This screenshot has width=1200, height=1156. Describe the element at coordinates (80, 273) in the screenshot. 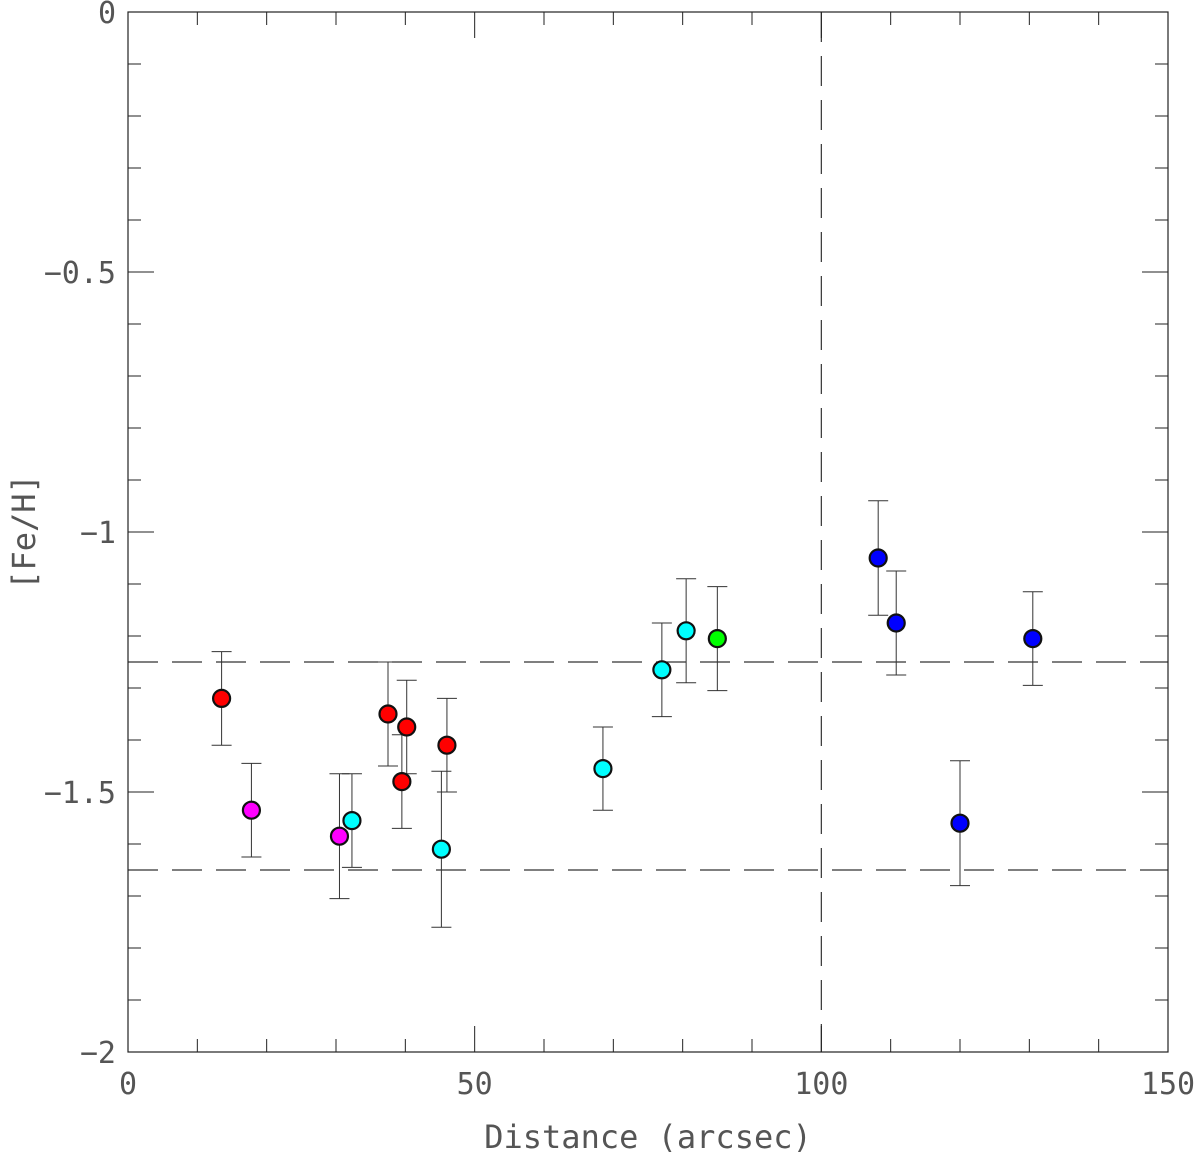

I see `y-tick-label: −0.5` at that location.